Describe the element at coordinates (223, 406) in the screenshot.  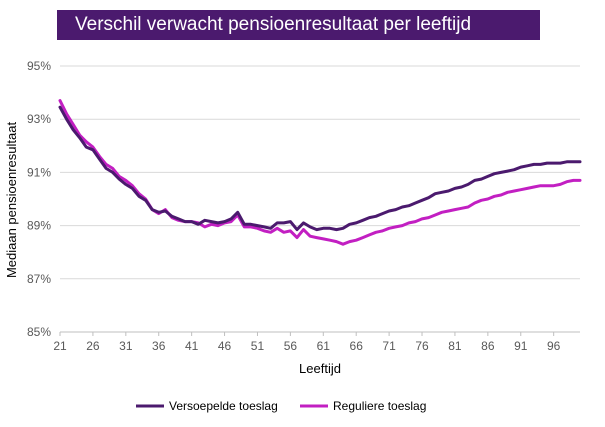
I see `legend-label: Versoepelde toeslag` at that location.